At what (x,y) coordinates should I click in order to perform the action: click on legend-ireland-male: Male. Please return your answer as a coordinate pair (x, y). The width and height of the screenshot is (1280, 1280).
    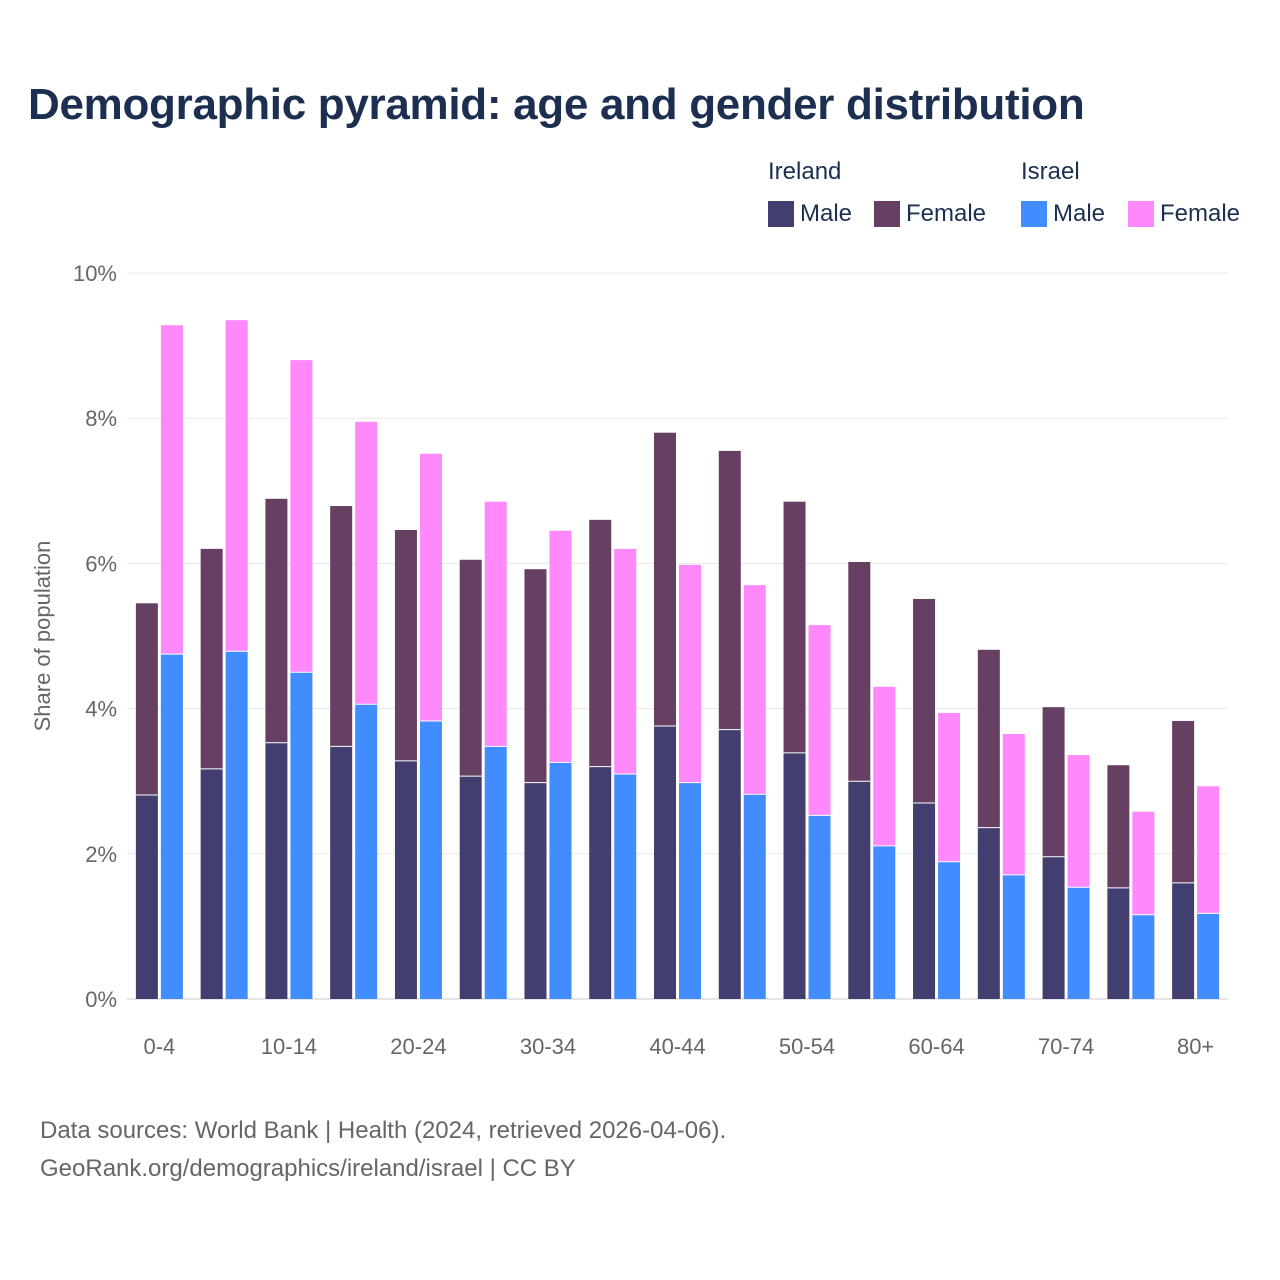
    Looking at the image, I should click on (810, 214).